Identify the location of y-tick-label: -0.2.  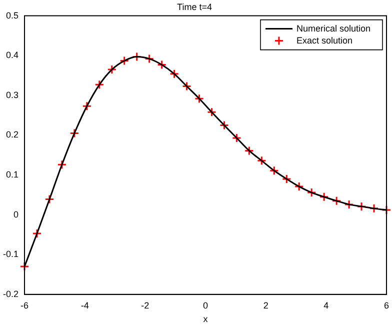
(10, 293).